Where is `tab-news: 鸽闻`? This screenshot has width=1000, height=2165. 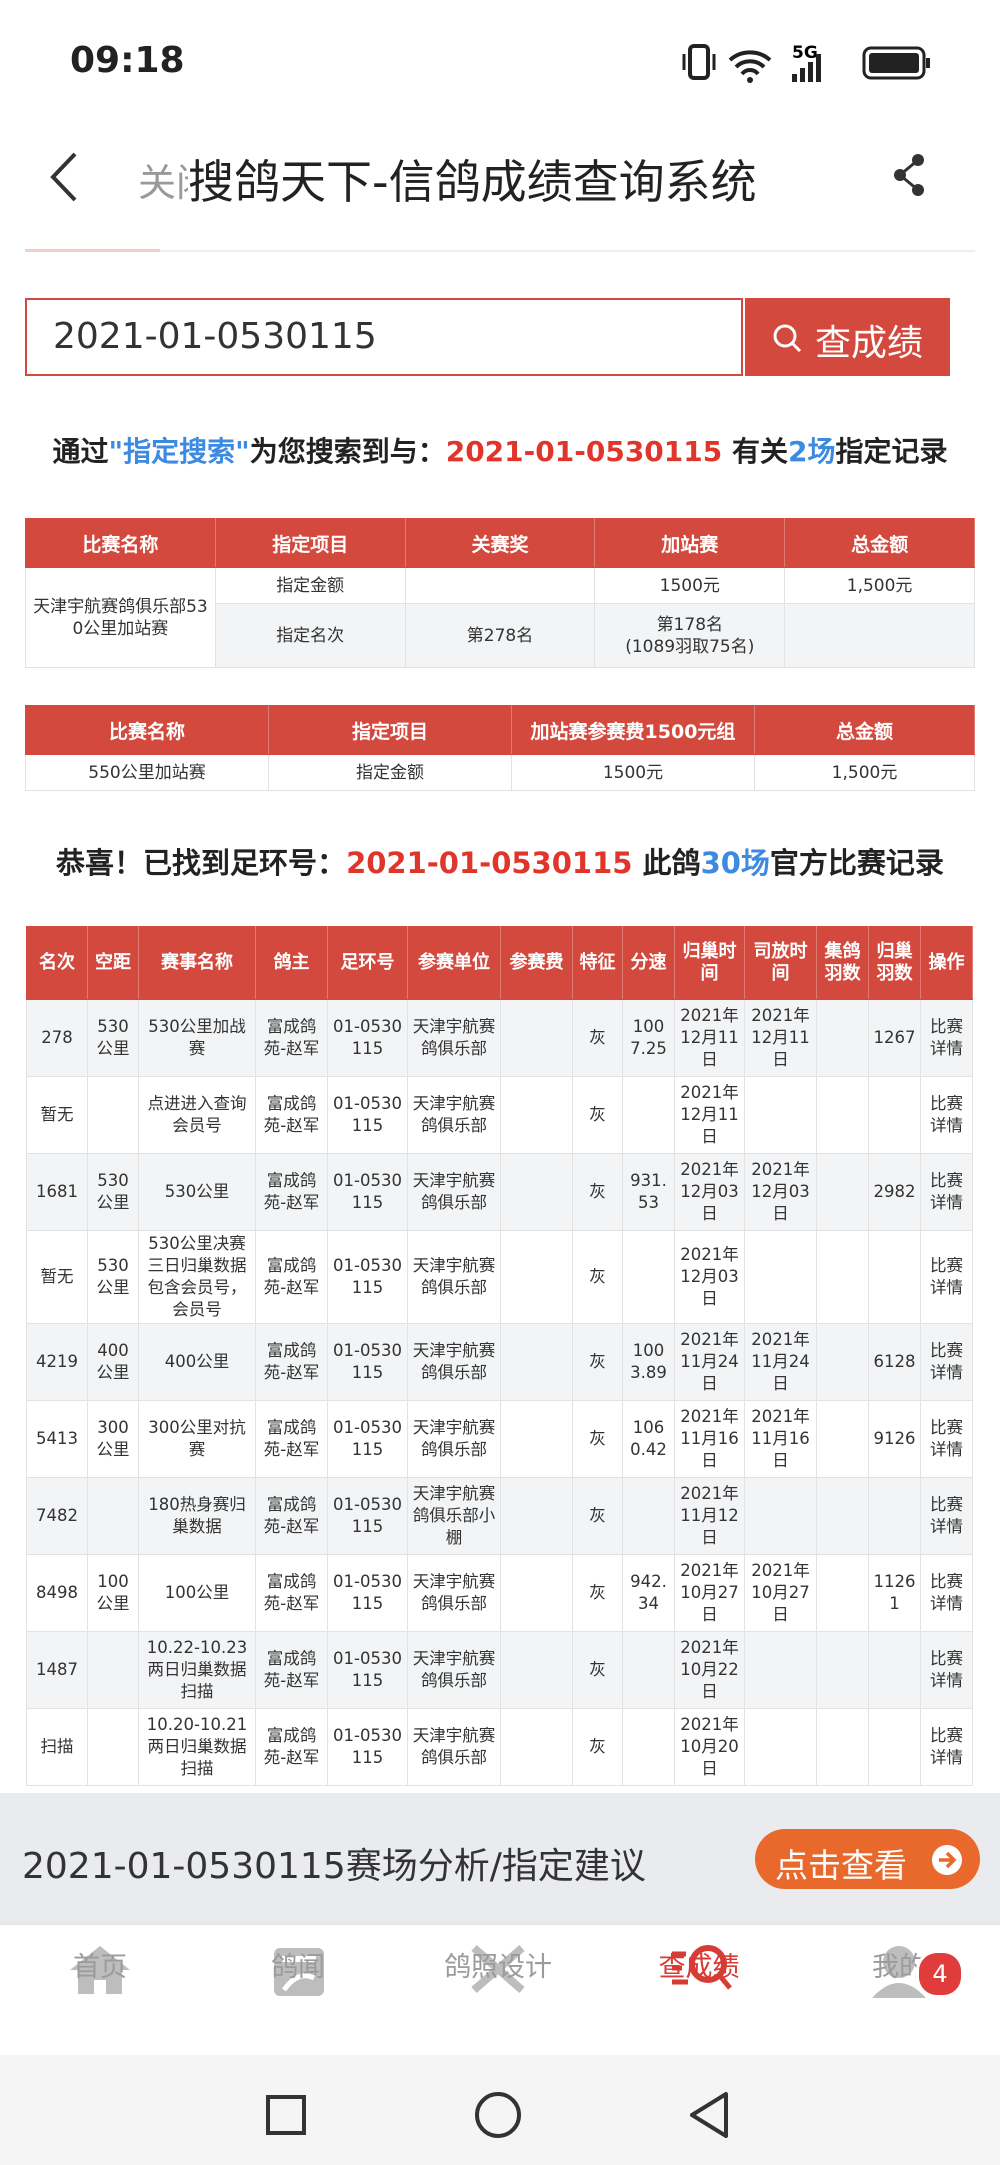
tab-news: 鸽闻 is located at coordinates (298, 1967).